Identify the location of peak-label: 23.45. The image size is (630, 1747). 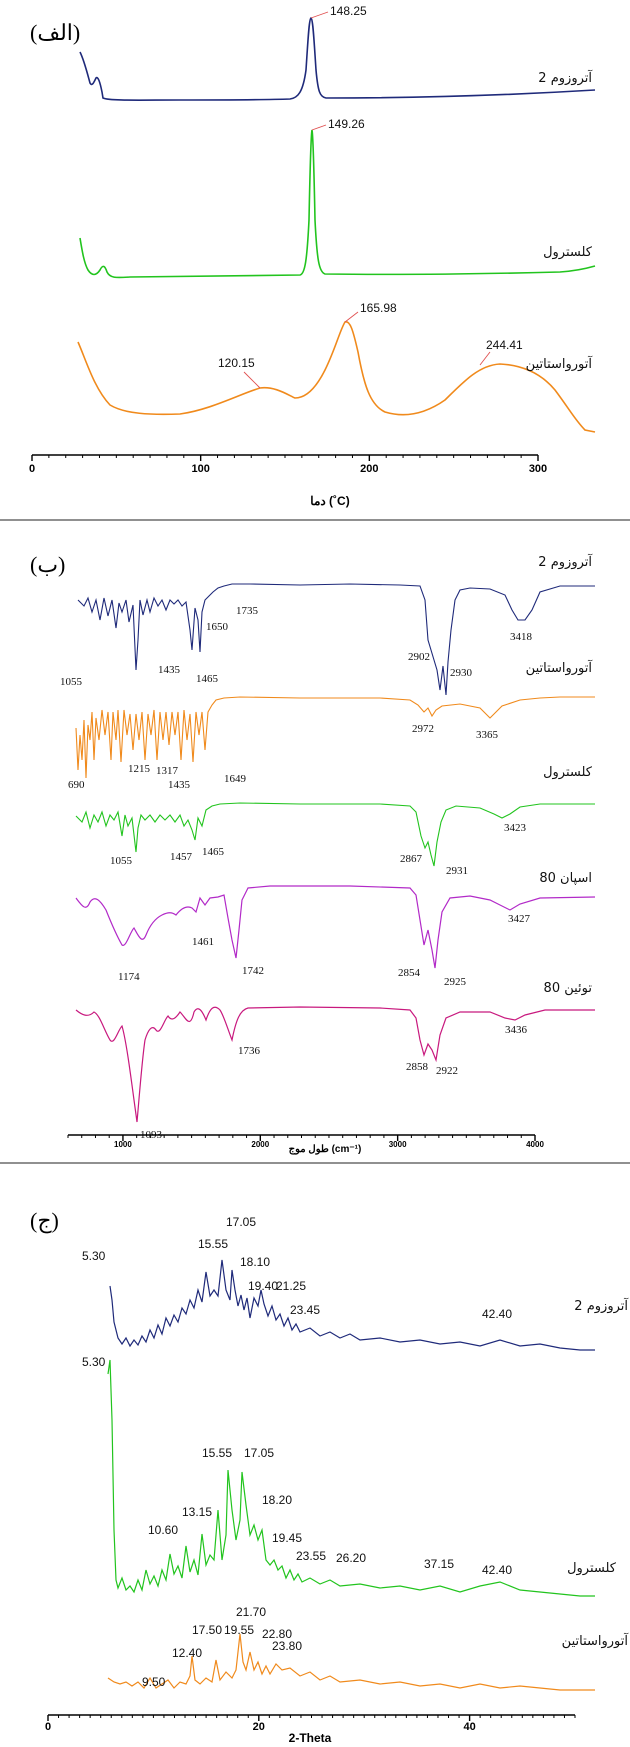
(305, 1310).